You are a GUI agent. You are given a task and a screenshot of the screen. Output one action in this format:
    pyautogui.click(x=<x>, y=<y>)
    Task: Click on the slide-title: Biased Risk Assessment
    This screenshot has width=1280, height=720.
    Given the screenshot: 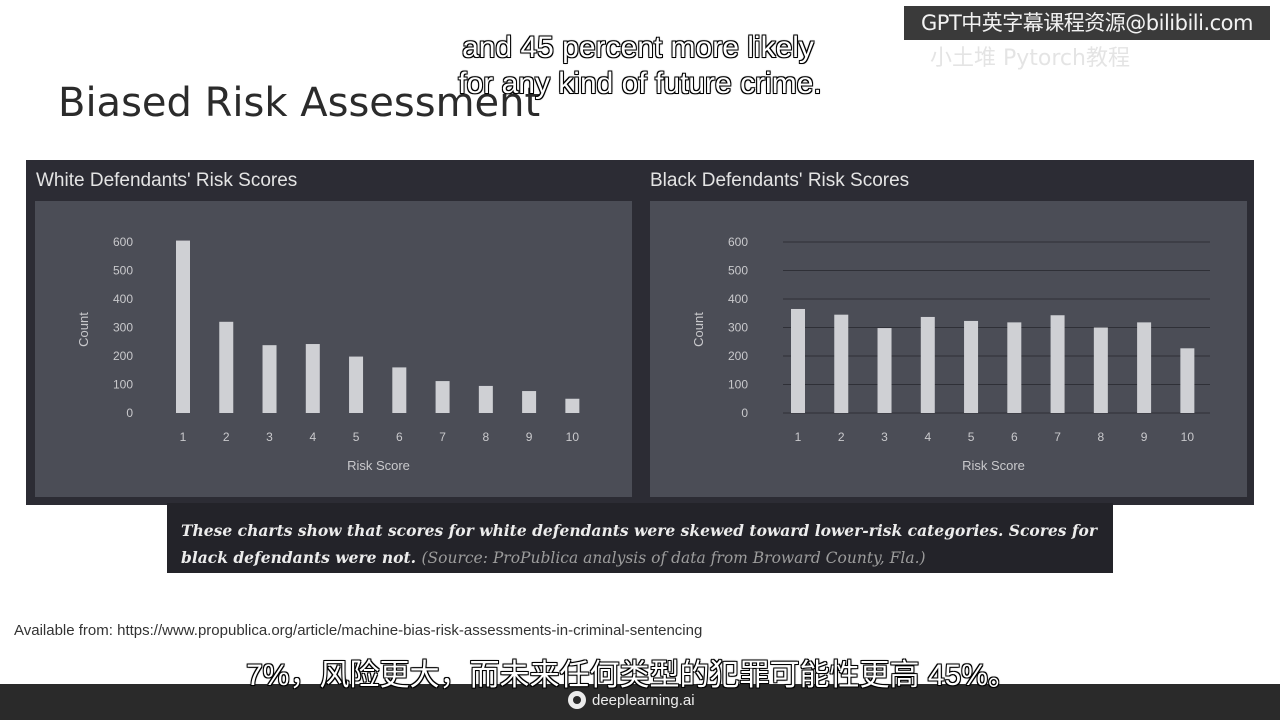 What is the action you would take?
    pyautogui.click(x=299, y=103)
    